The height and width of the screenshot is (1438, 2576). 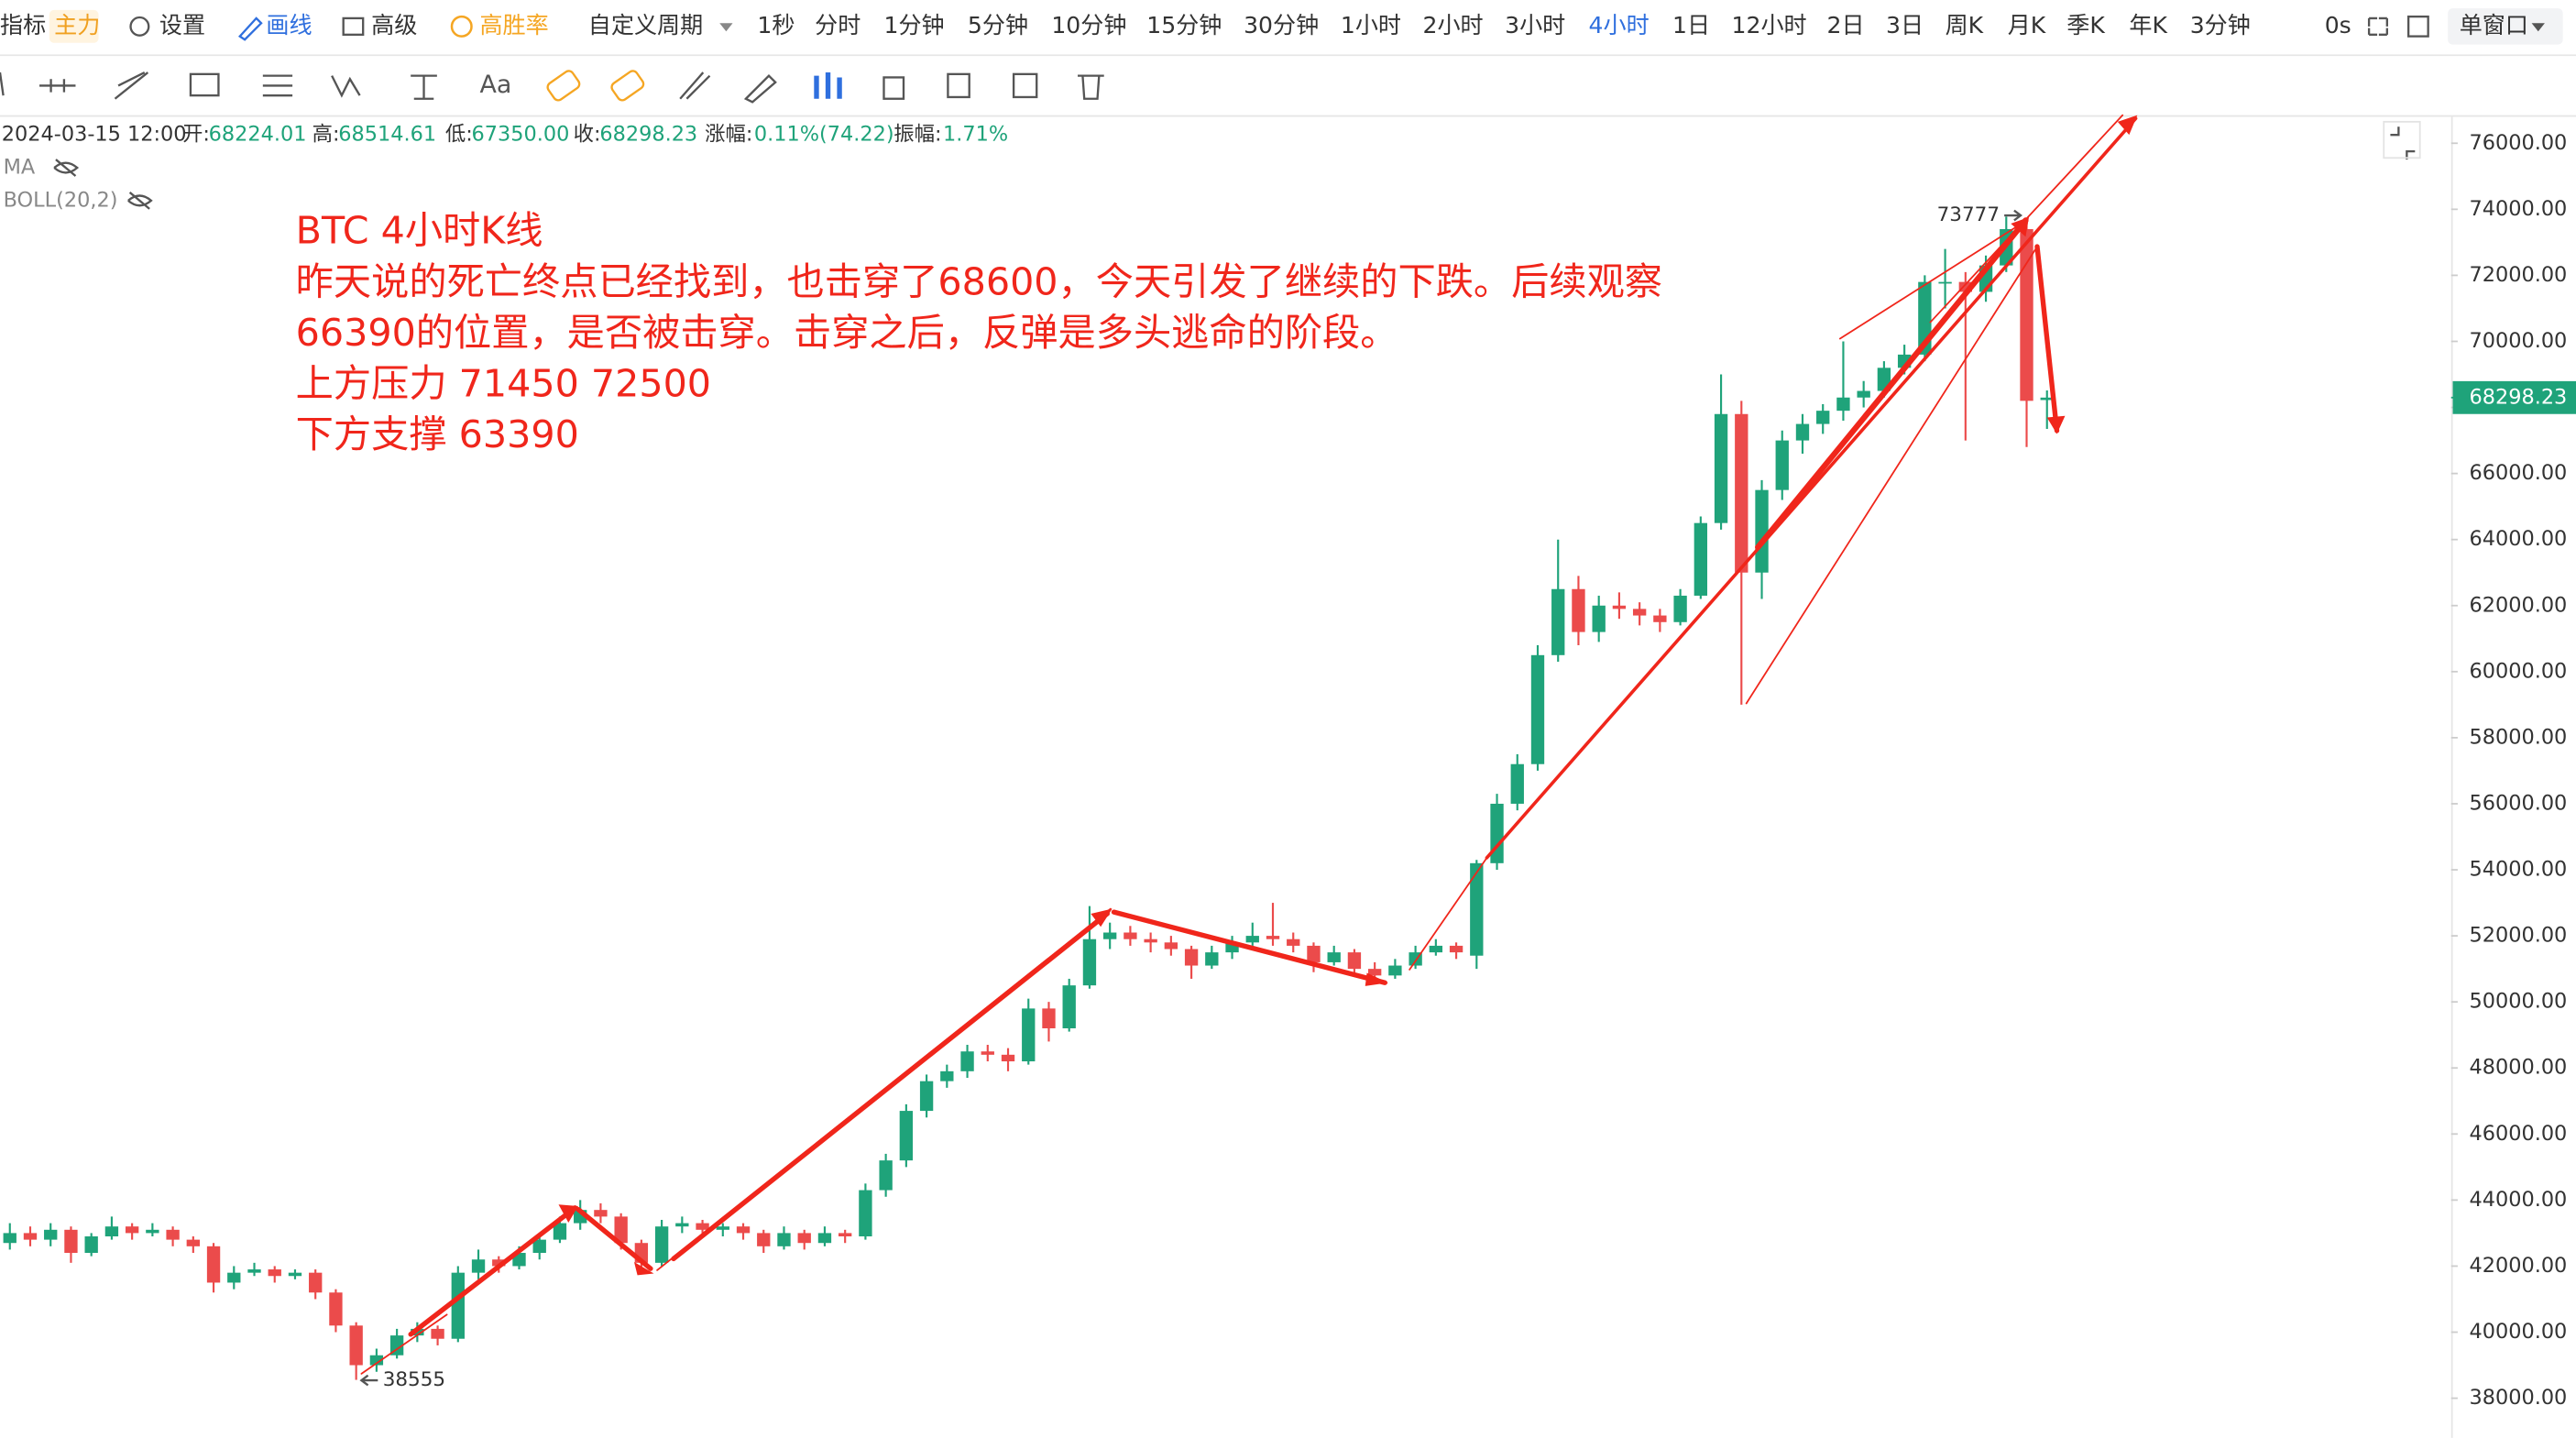 I want to click on y-tick-label: 66000.00, so click(x=2518, y=473).